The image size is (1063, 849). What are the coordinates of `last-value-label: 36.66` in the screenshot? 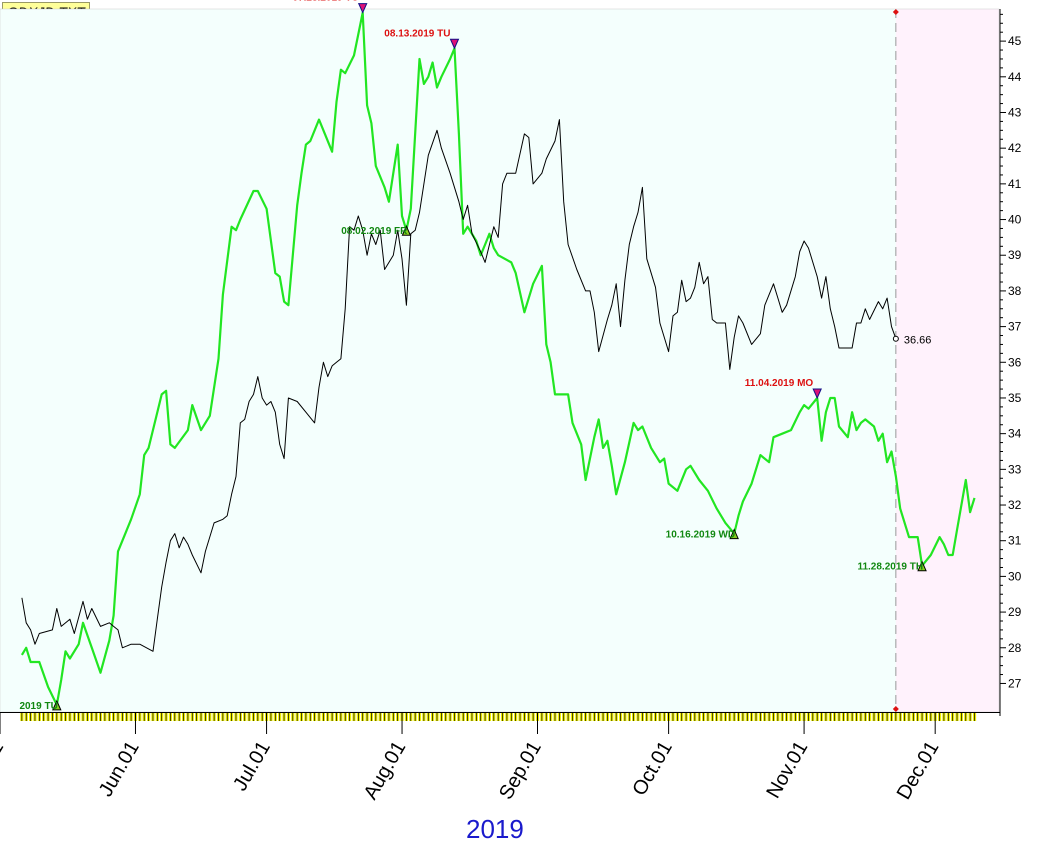 It's located at (918, 341).